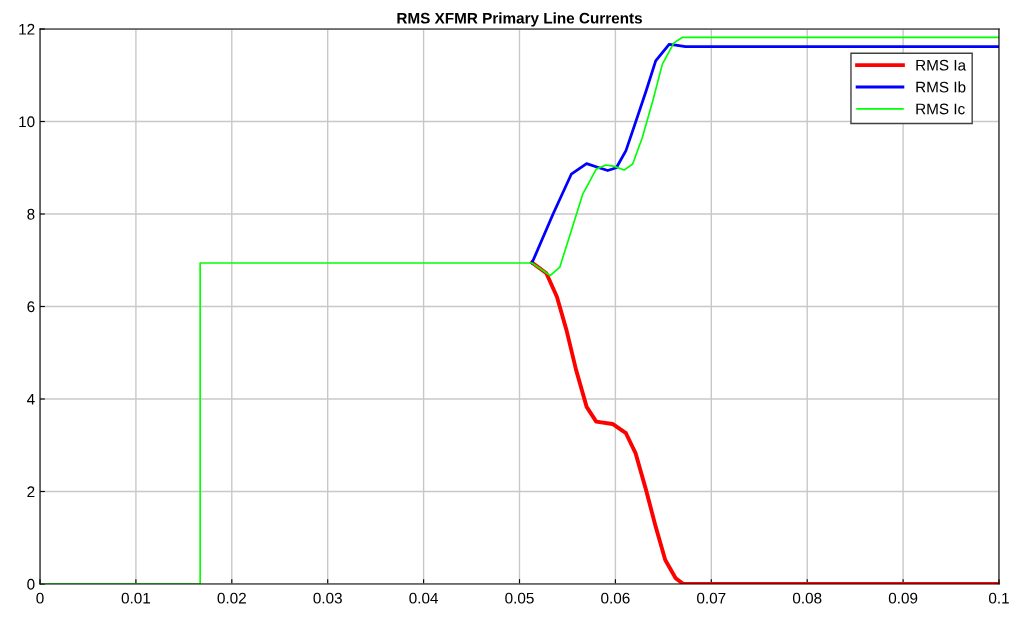 The image size is (1017, 619). I want to click on y-tick-label: 12, so click(27, 29).